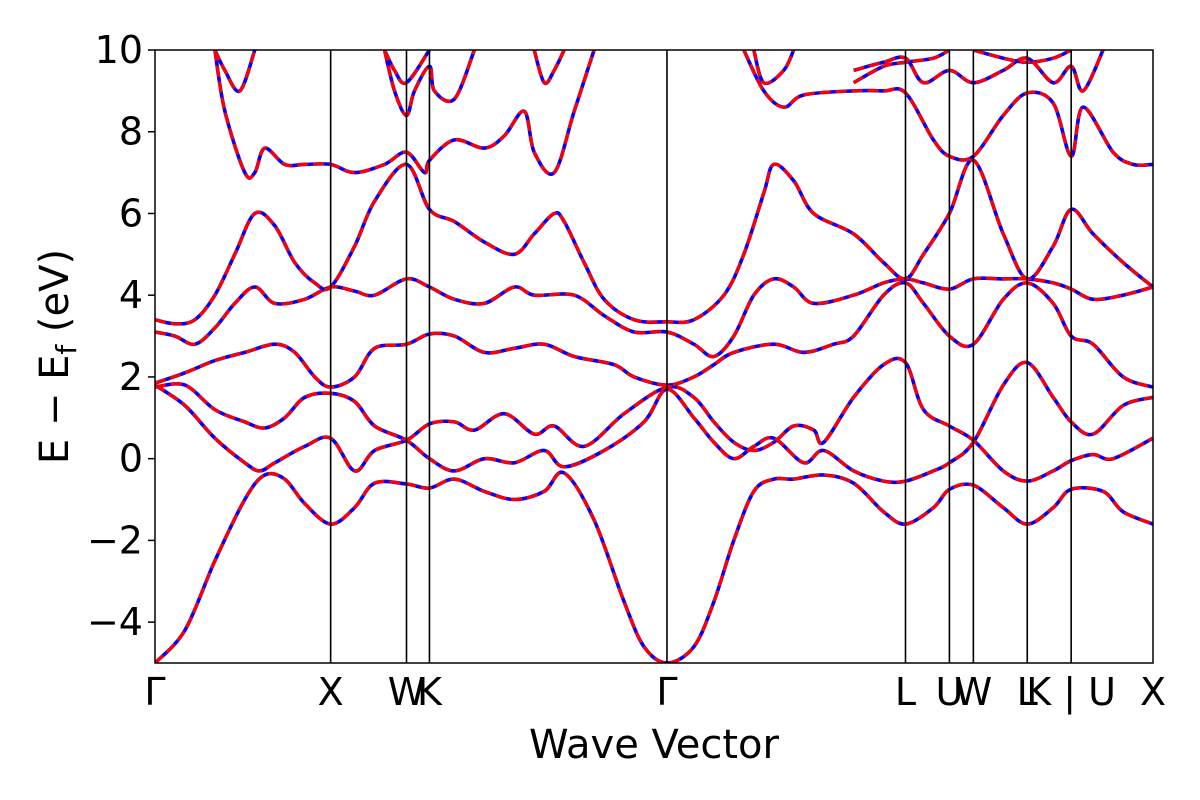 This screenshot has width=1200, height=800. I want to click on band-line-series0-band4, so click(654, 317).